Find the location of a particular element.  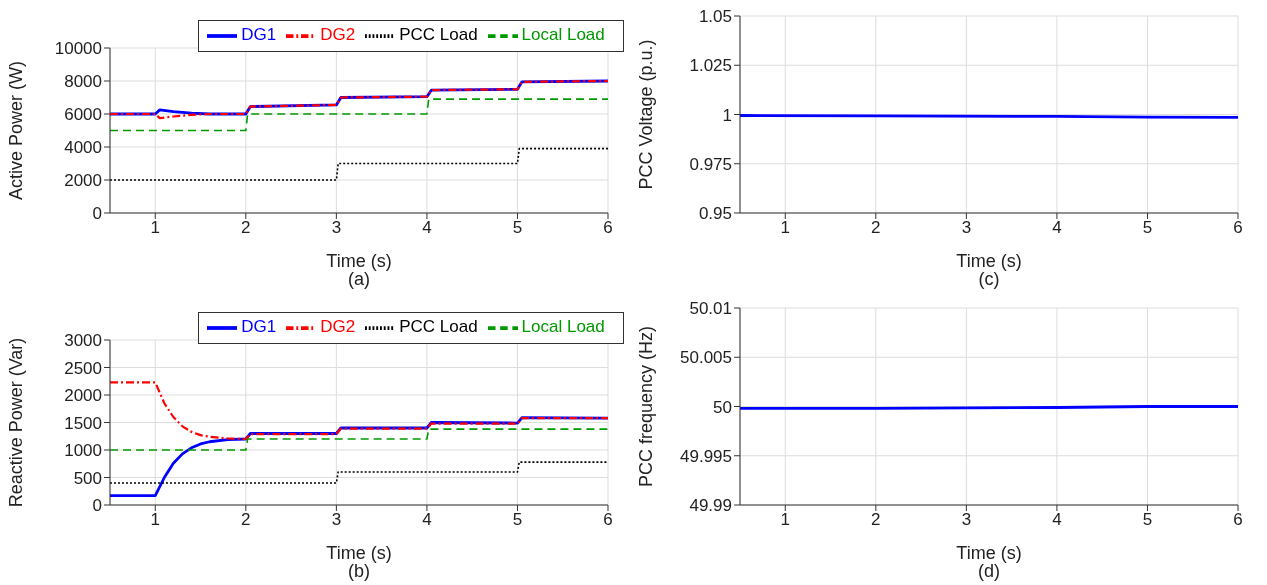

text: (c) is located at coordinates (989, 279).